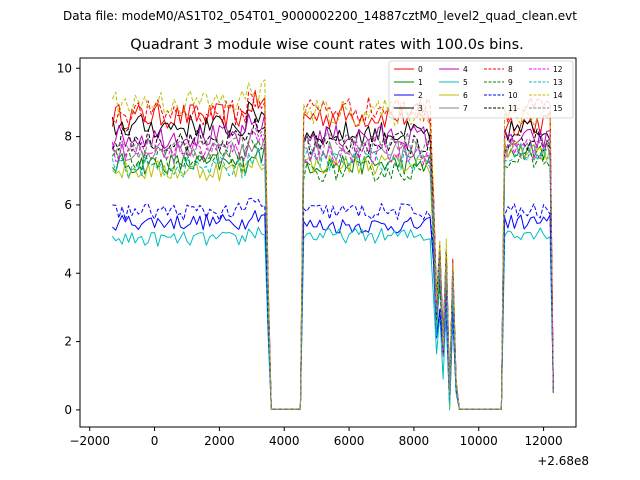  I want to click on x-tick-label: 10000, so click(479, 441).